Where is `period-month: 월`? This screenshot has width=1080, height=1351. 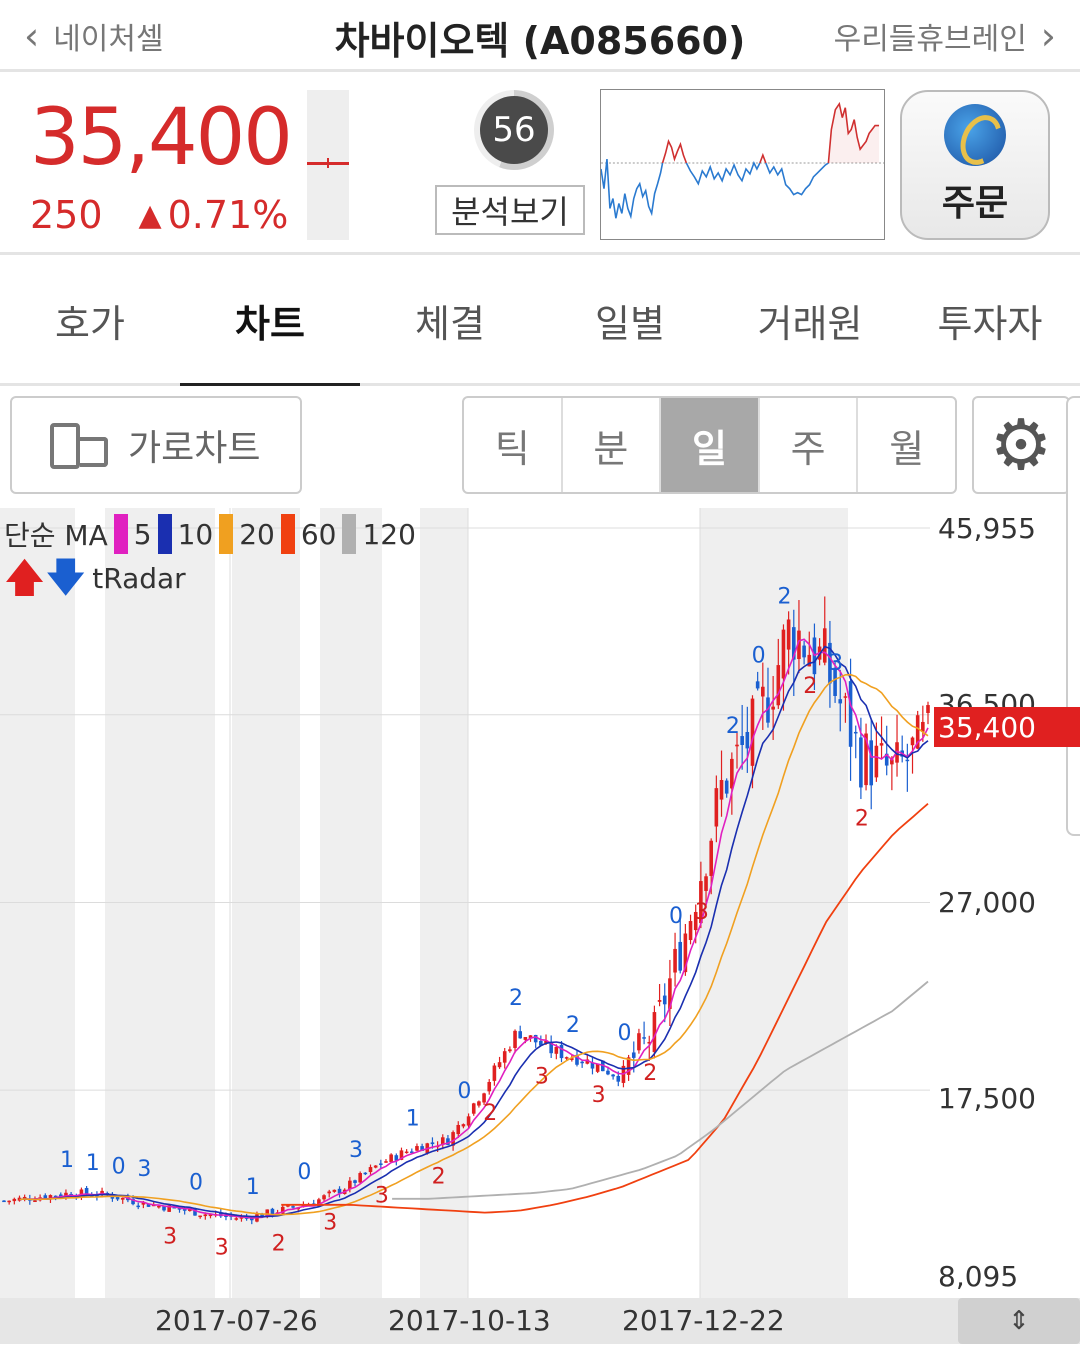
period-month: 월 is located at coordinates (907, 448).